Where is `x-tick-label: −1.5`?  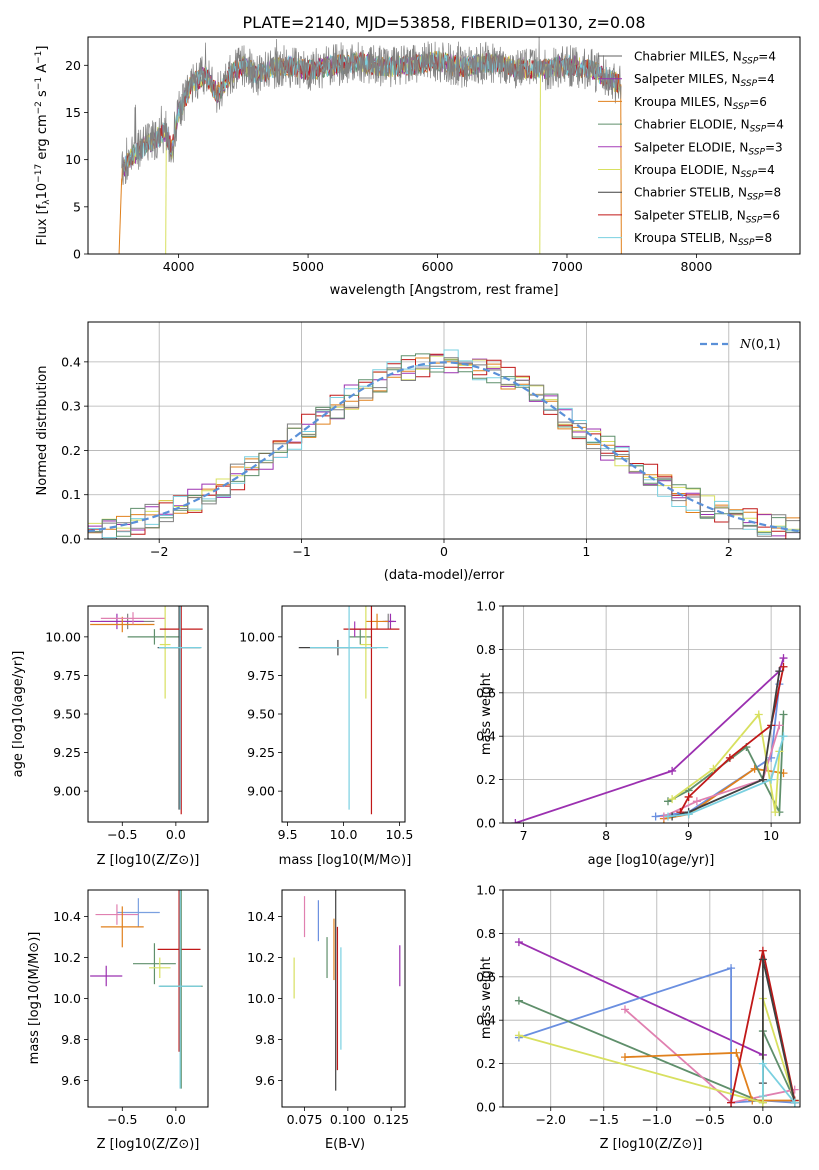 x-tick-label: −1.5 is located at coordinates (604, 1119).